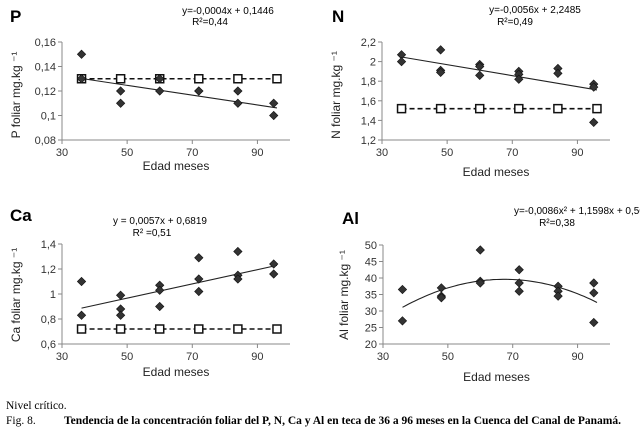 Image resolution: width=640 pixels, height=433 pixels. What do you see at coordinates (228, 11) in the screenshot?
I see `trend-equation: y=-0,0004x + 0,1446` at bounding box center [228, 11].